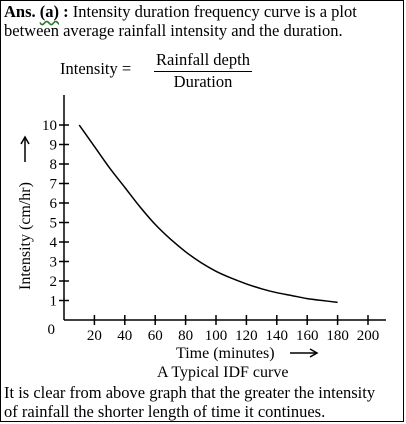 This screenshot has width=406, height=424. Describe the element at coordinates (216, 336) in the screenshot. I see `x-tick-label: 100` at that location.